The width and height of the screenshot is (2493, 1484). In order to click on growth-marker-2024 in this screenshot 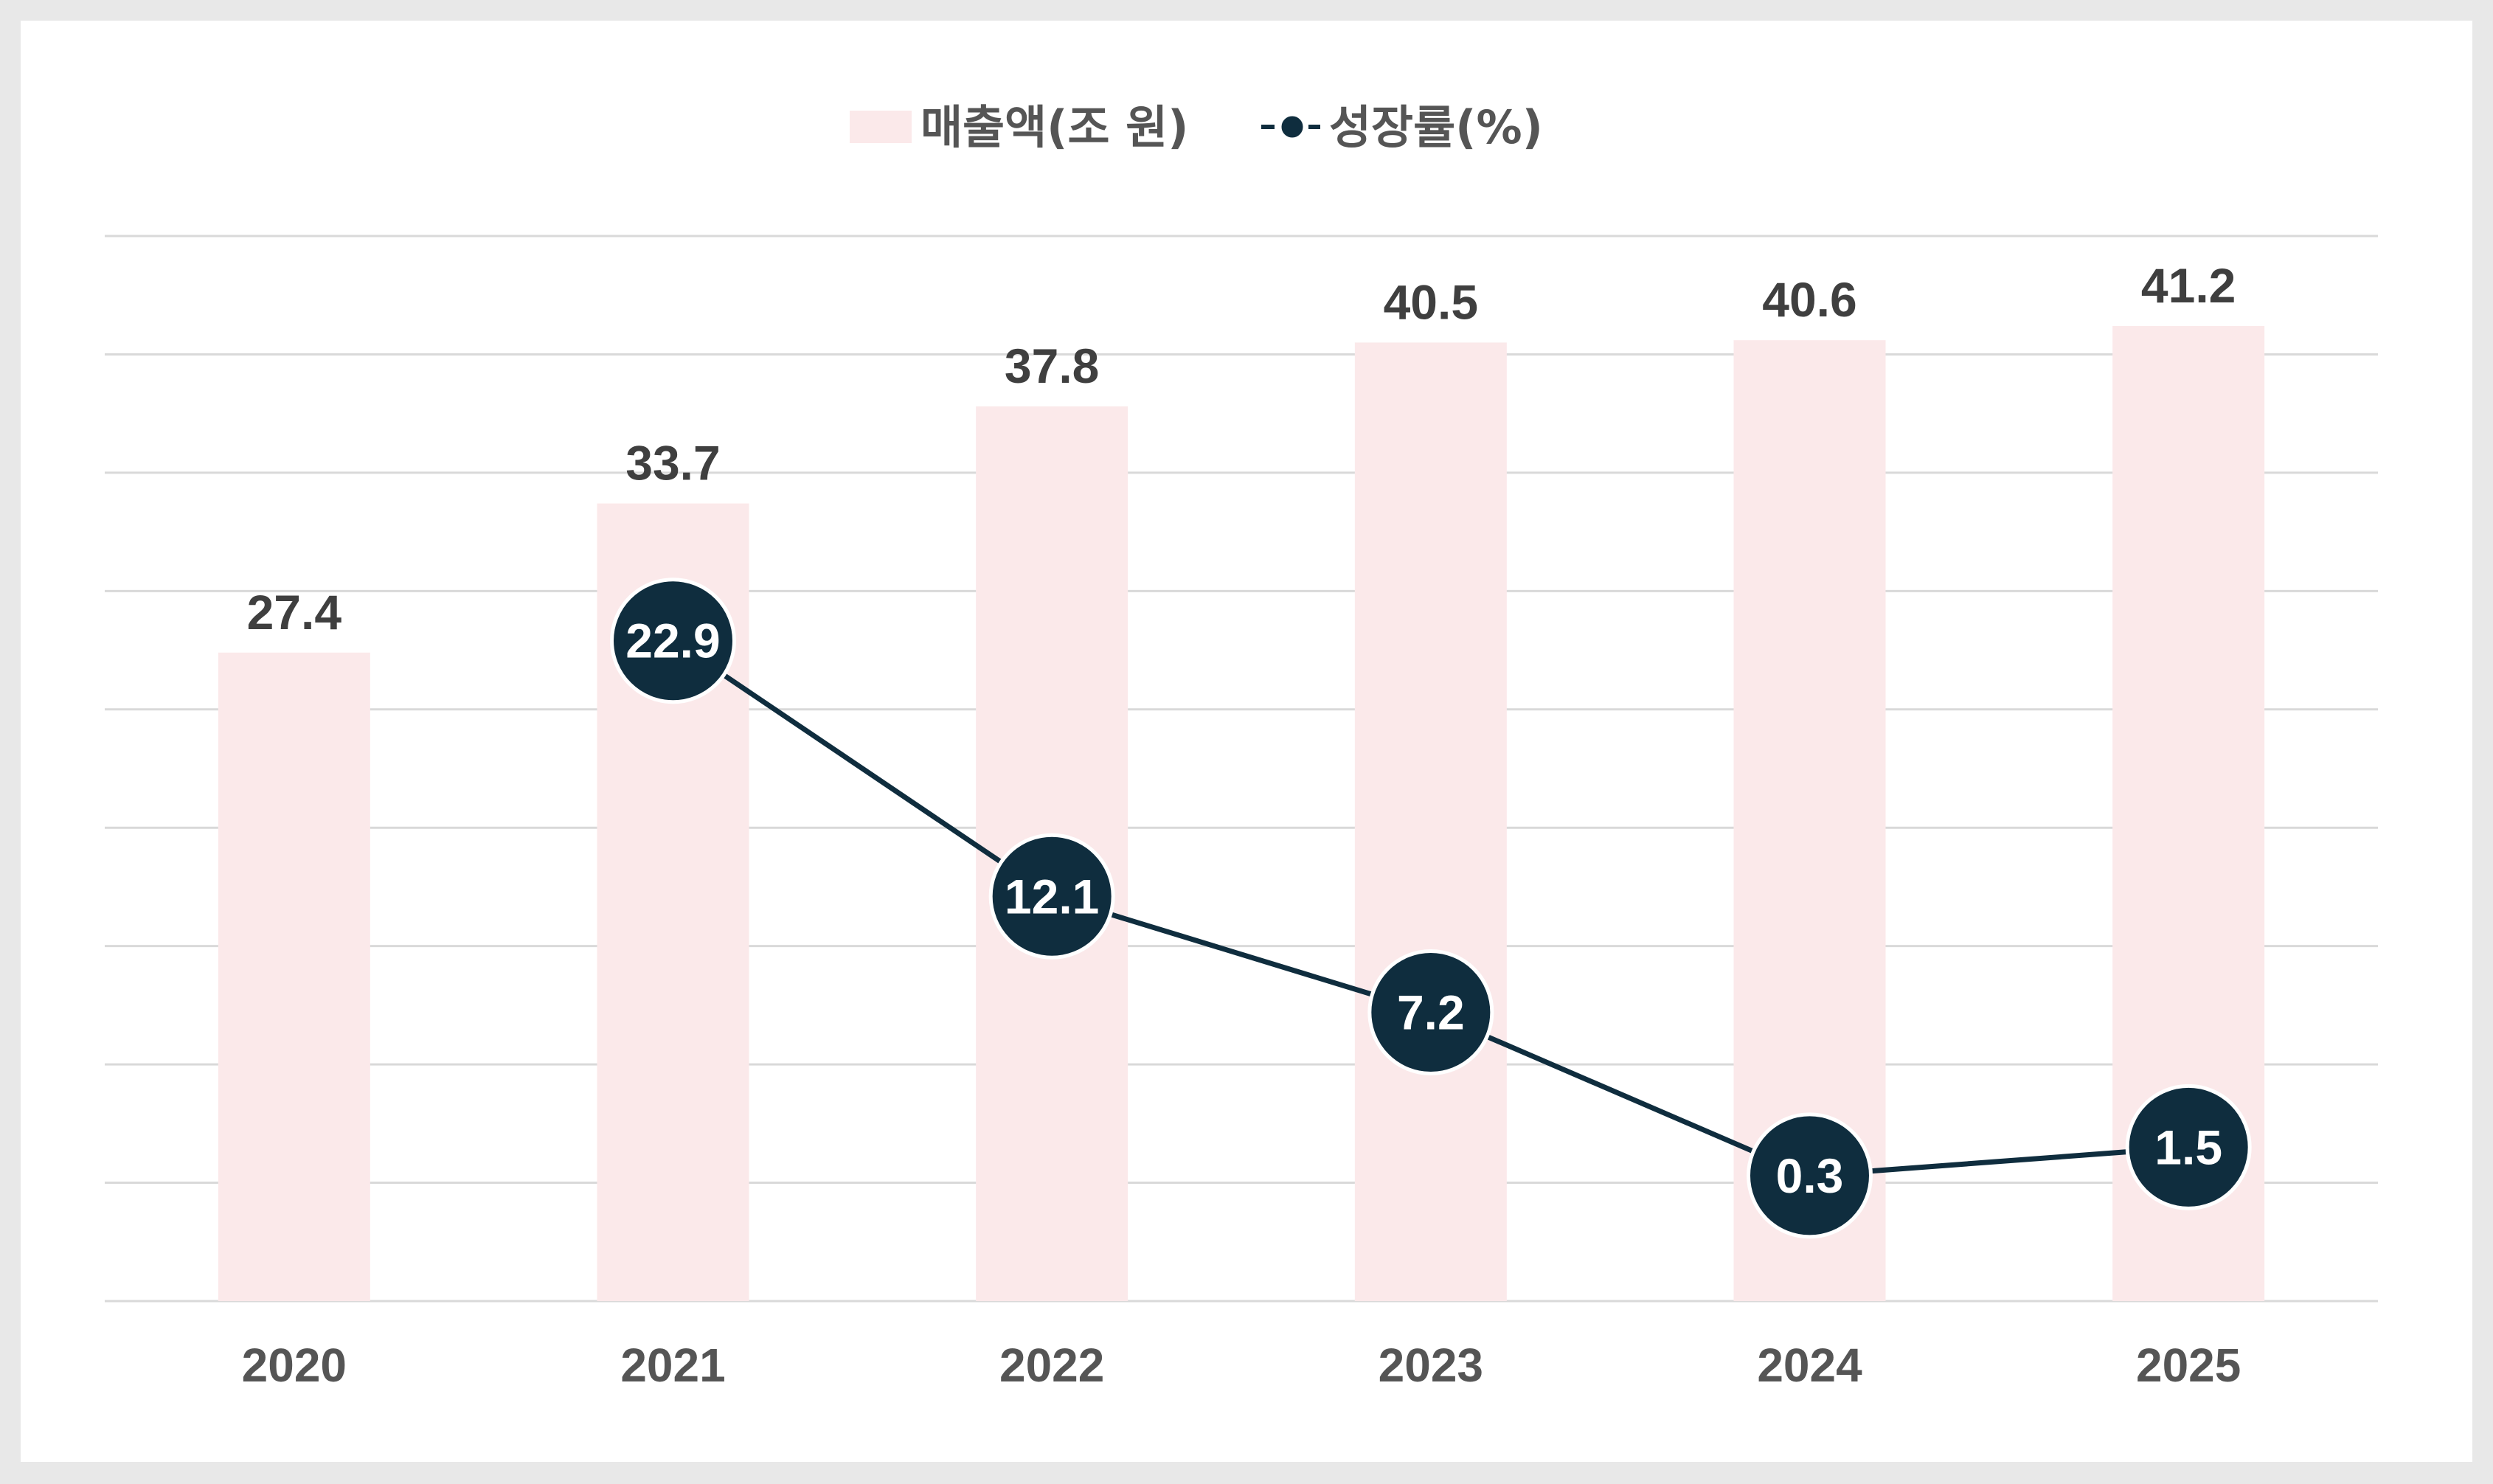, I will do `click(1810, 1175)`.